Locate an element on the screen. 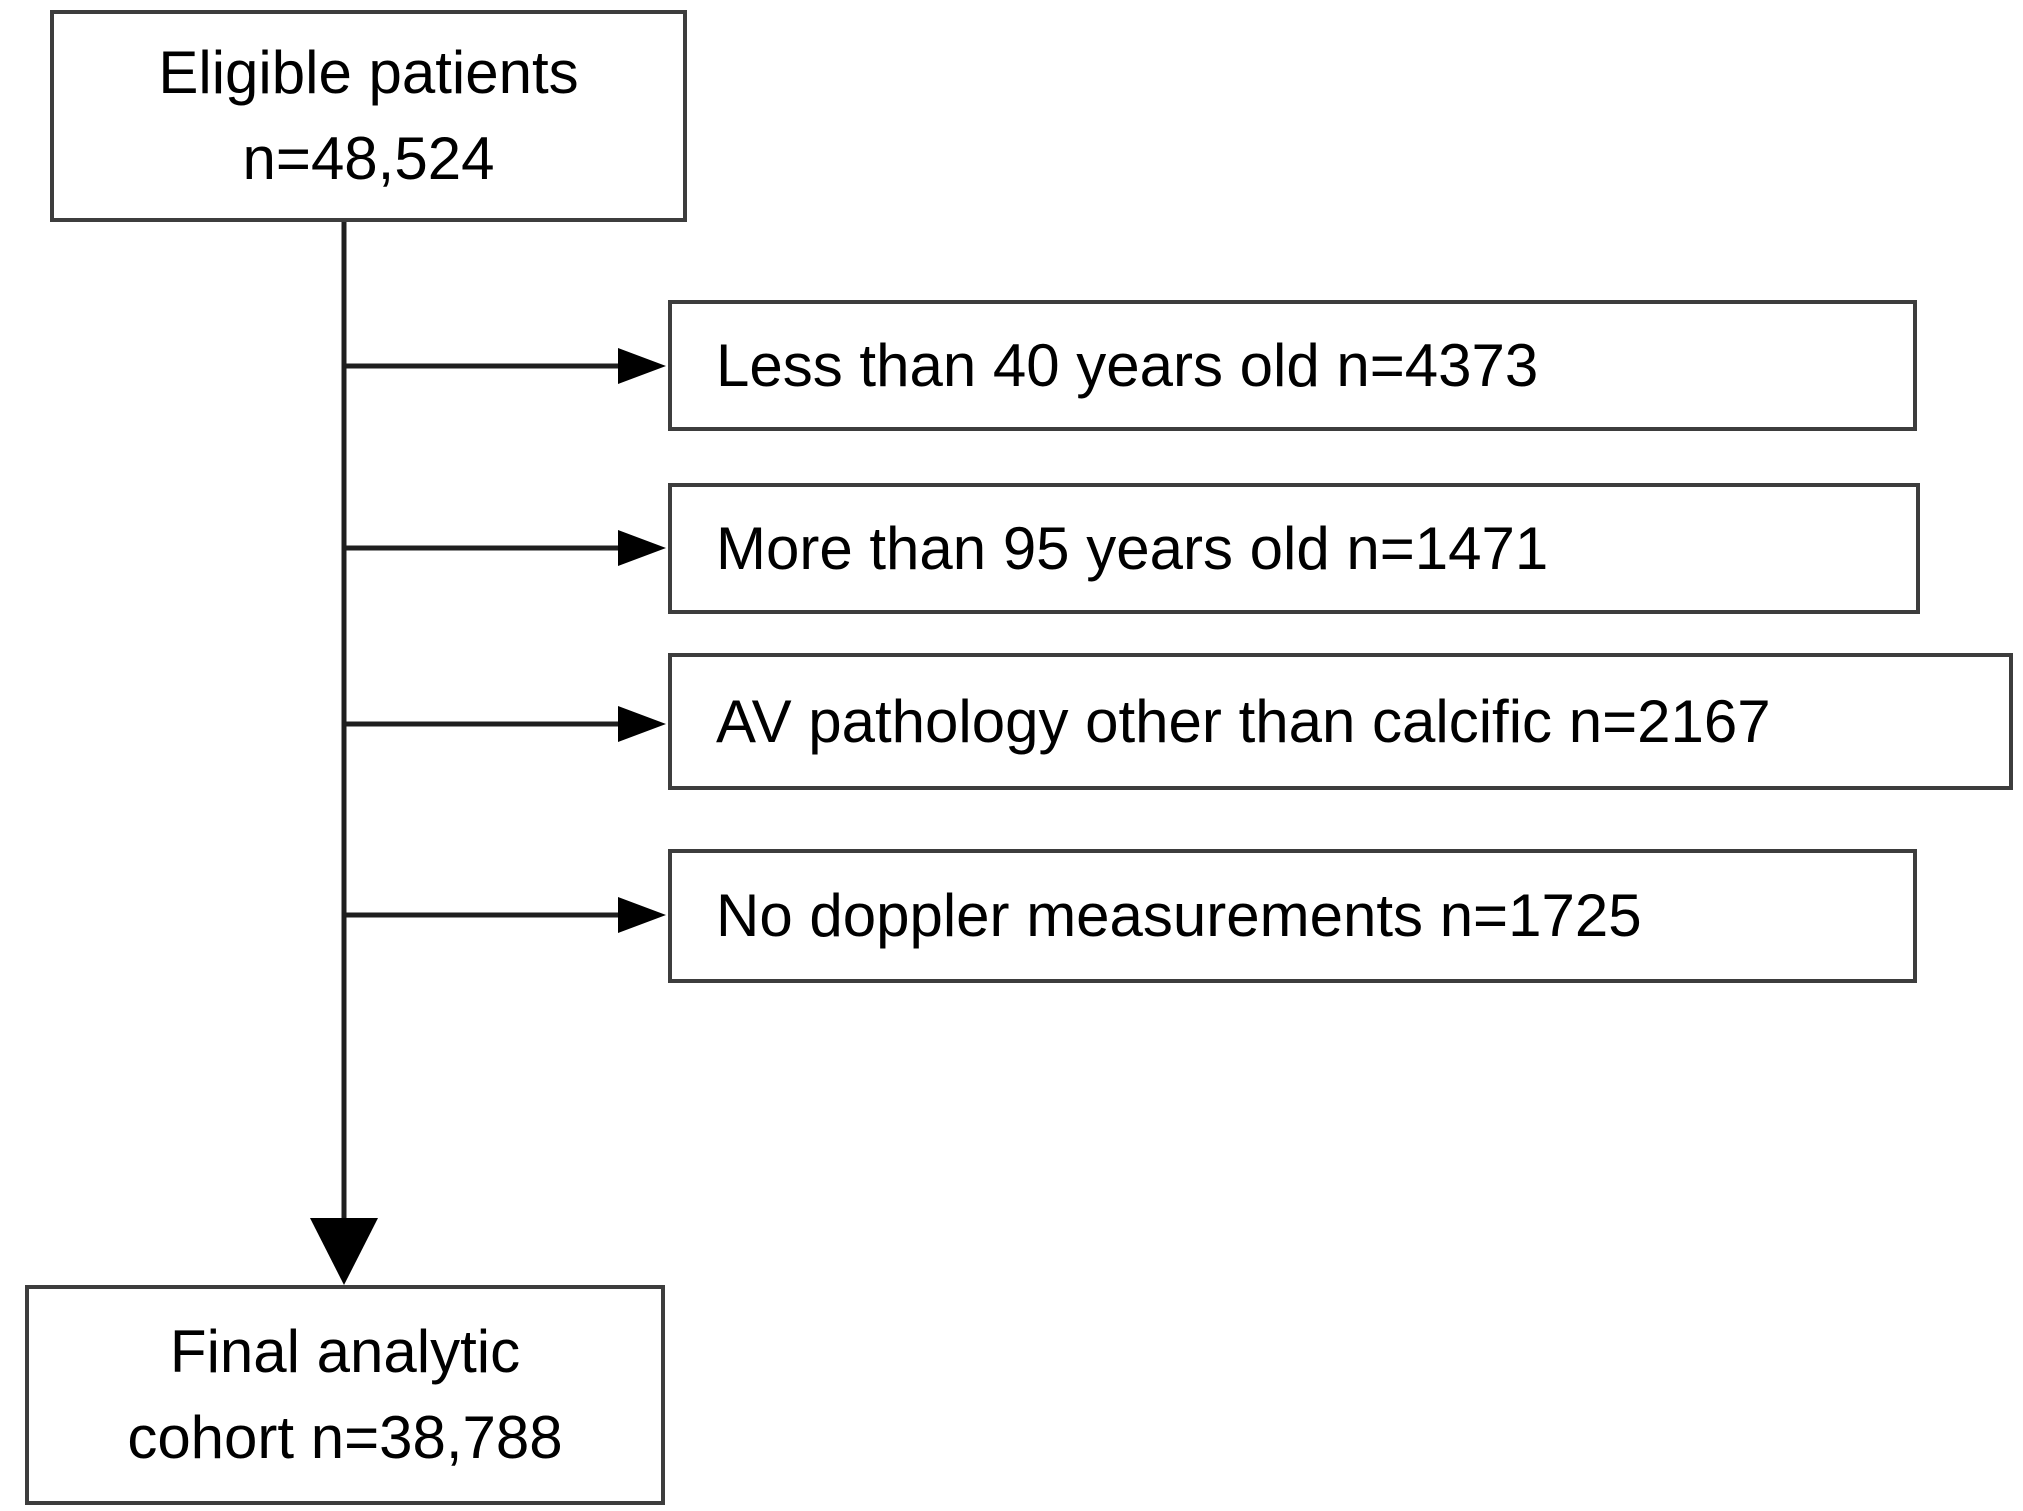 Image resolution: width=2023 pixels, height=1511 pixels. exclusion-box-under-40: Less than 40 years old n=4373 is located at coordinates (1292, 365).